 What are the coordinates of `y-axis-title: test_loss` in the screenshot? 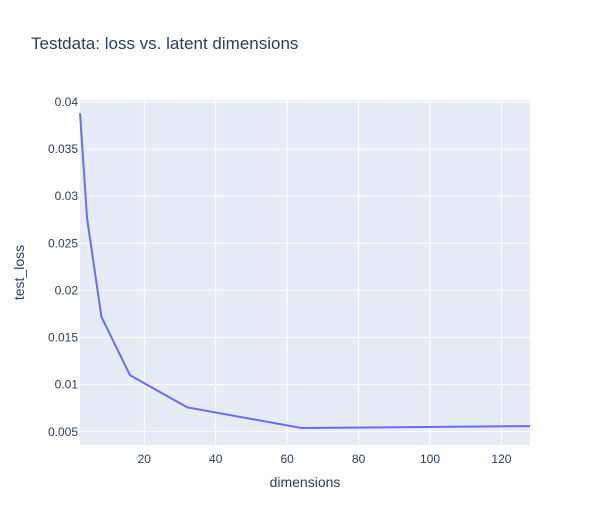 It's located at (19, 272).